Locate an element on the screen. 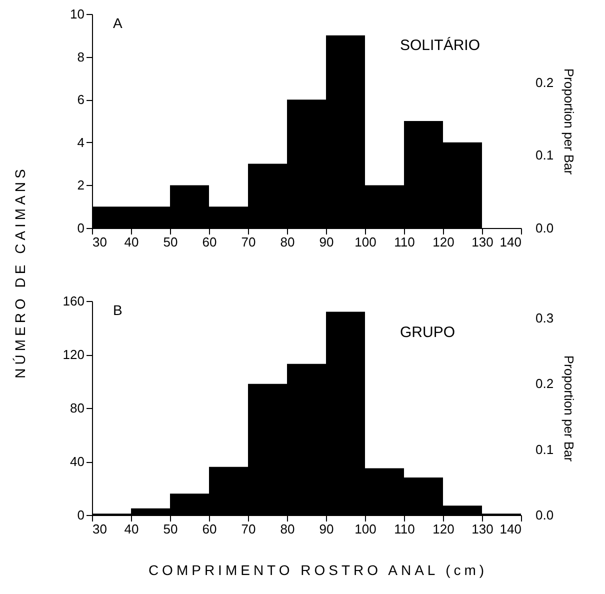  y-tick-label: 120 is located at coordinates (73, 354).